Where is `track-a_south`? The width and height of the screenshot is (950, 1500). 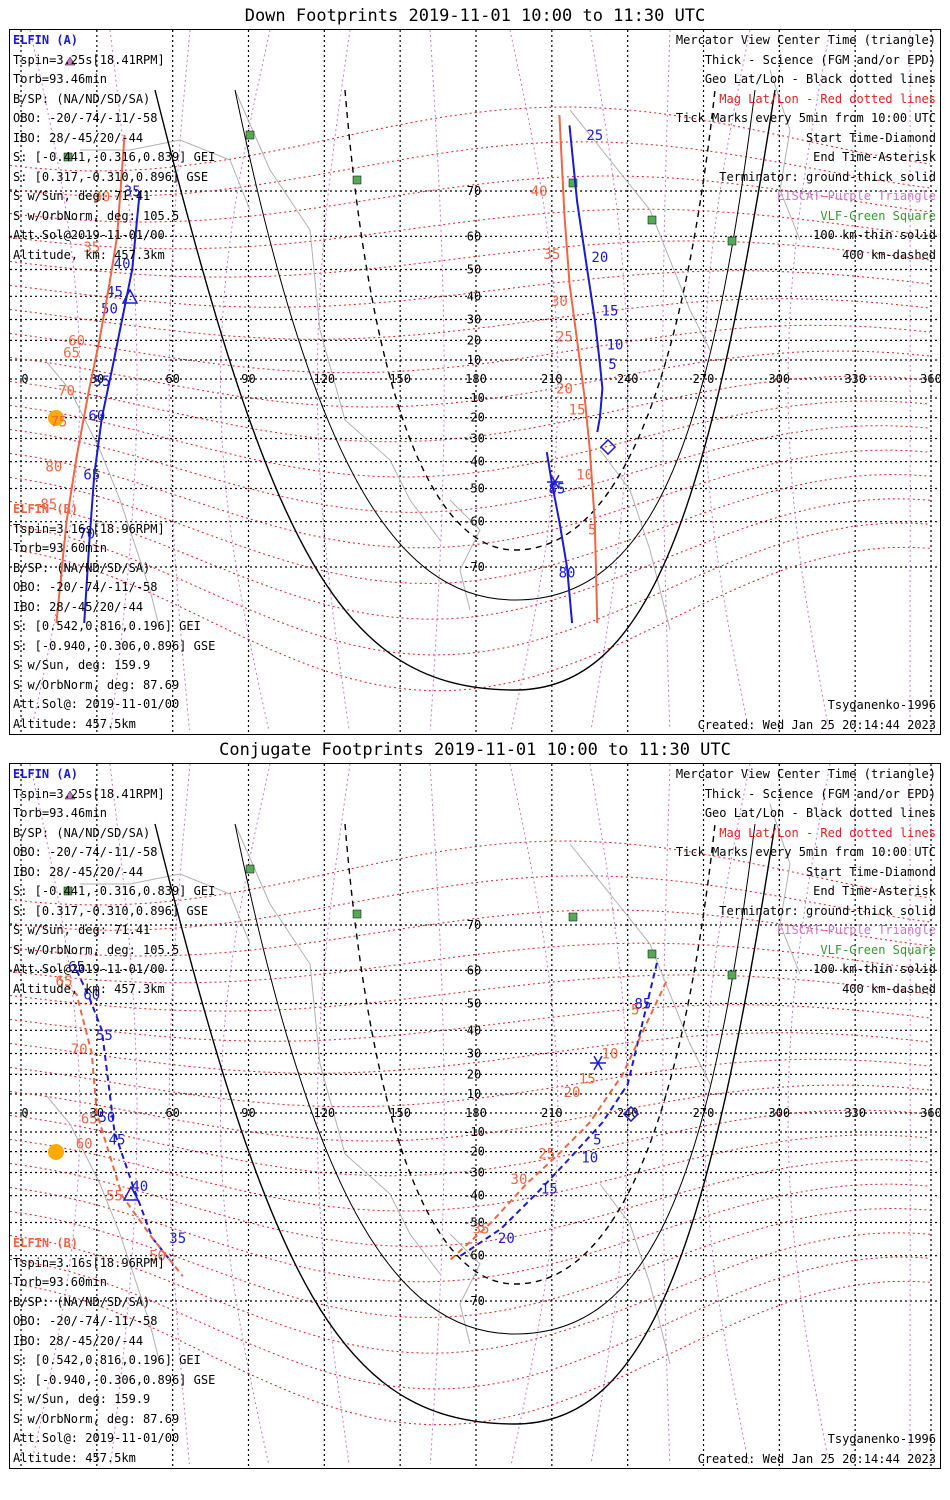 track-a_south is located at coordinates (586, 279).